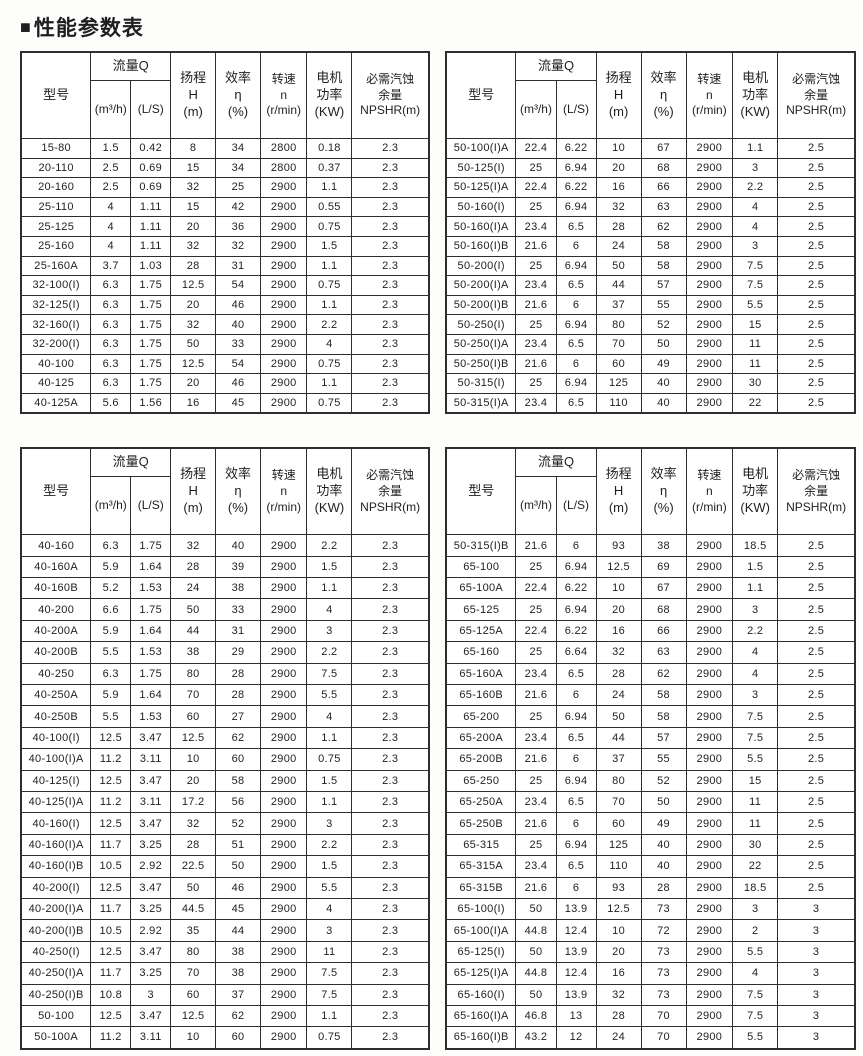 Image resolution: width=863 pixels, height=1056 pixels. I want to click on table-row: 65-200B 21.6 6 37 55 2900 5.5 2.5, so click(650, 759).